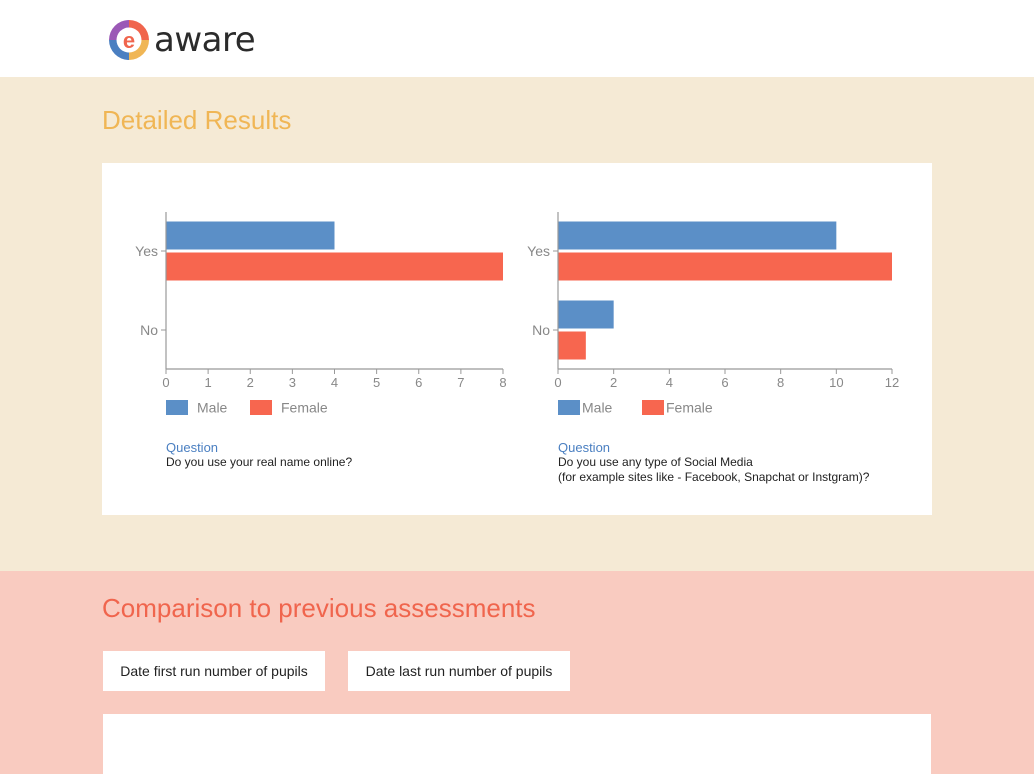  I want to click on x-tick-label: 10, so click(836, 382).